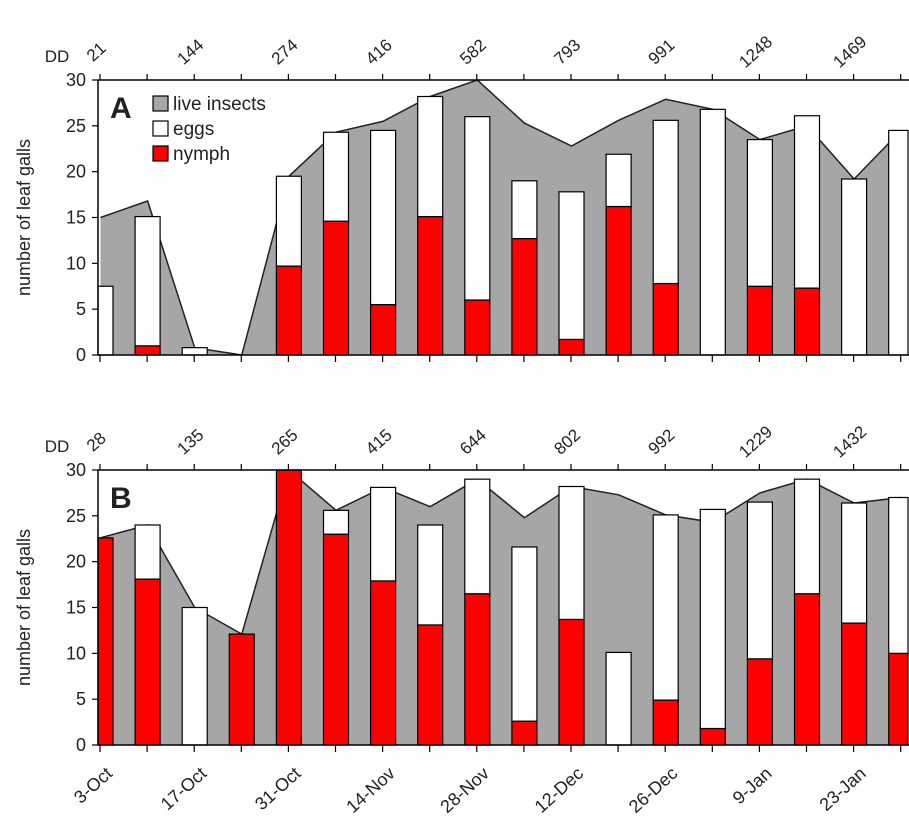  Describe the element at coordinates (285, 51) in the screenshot. I see `dd-value-label: 274` at that location.